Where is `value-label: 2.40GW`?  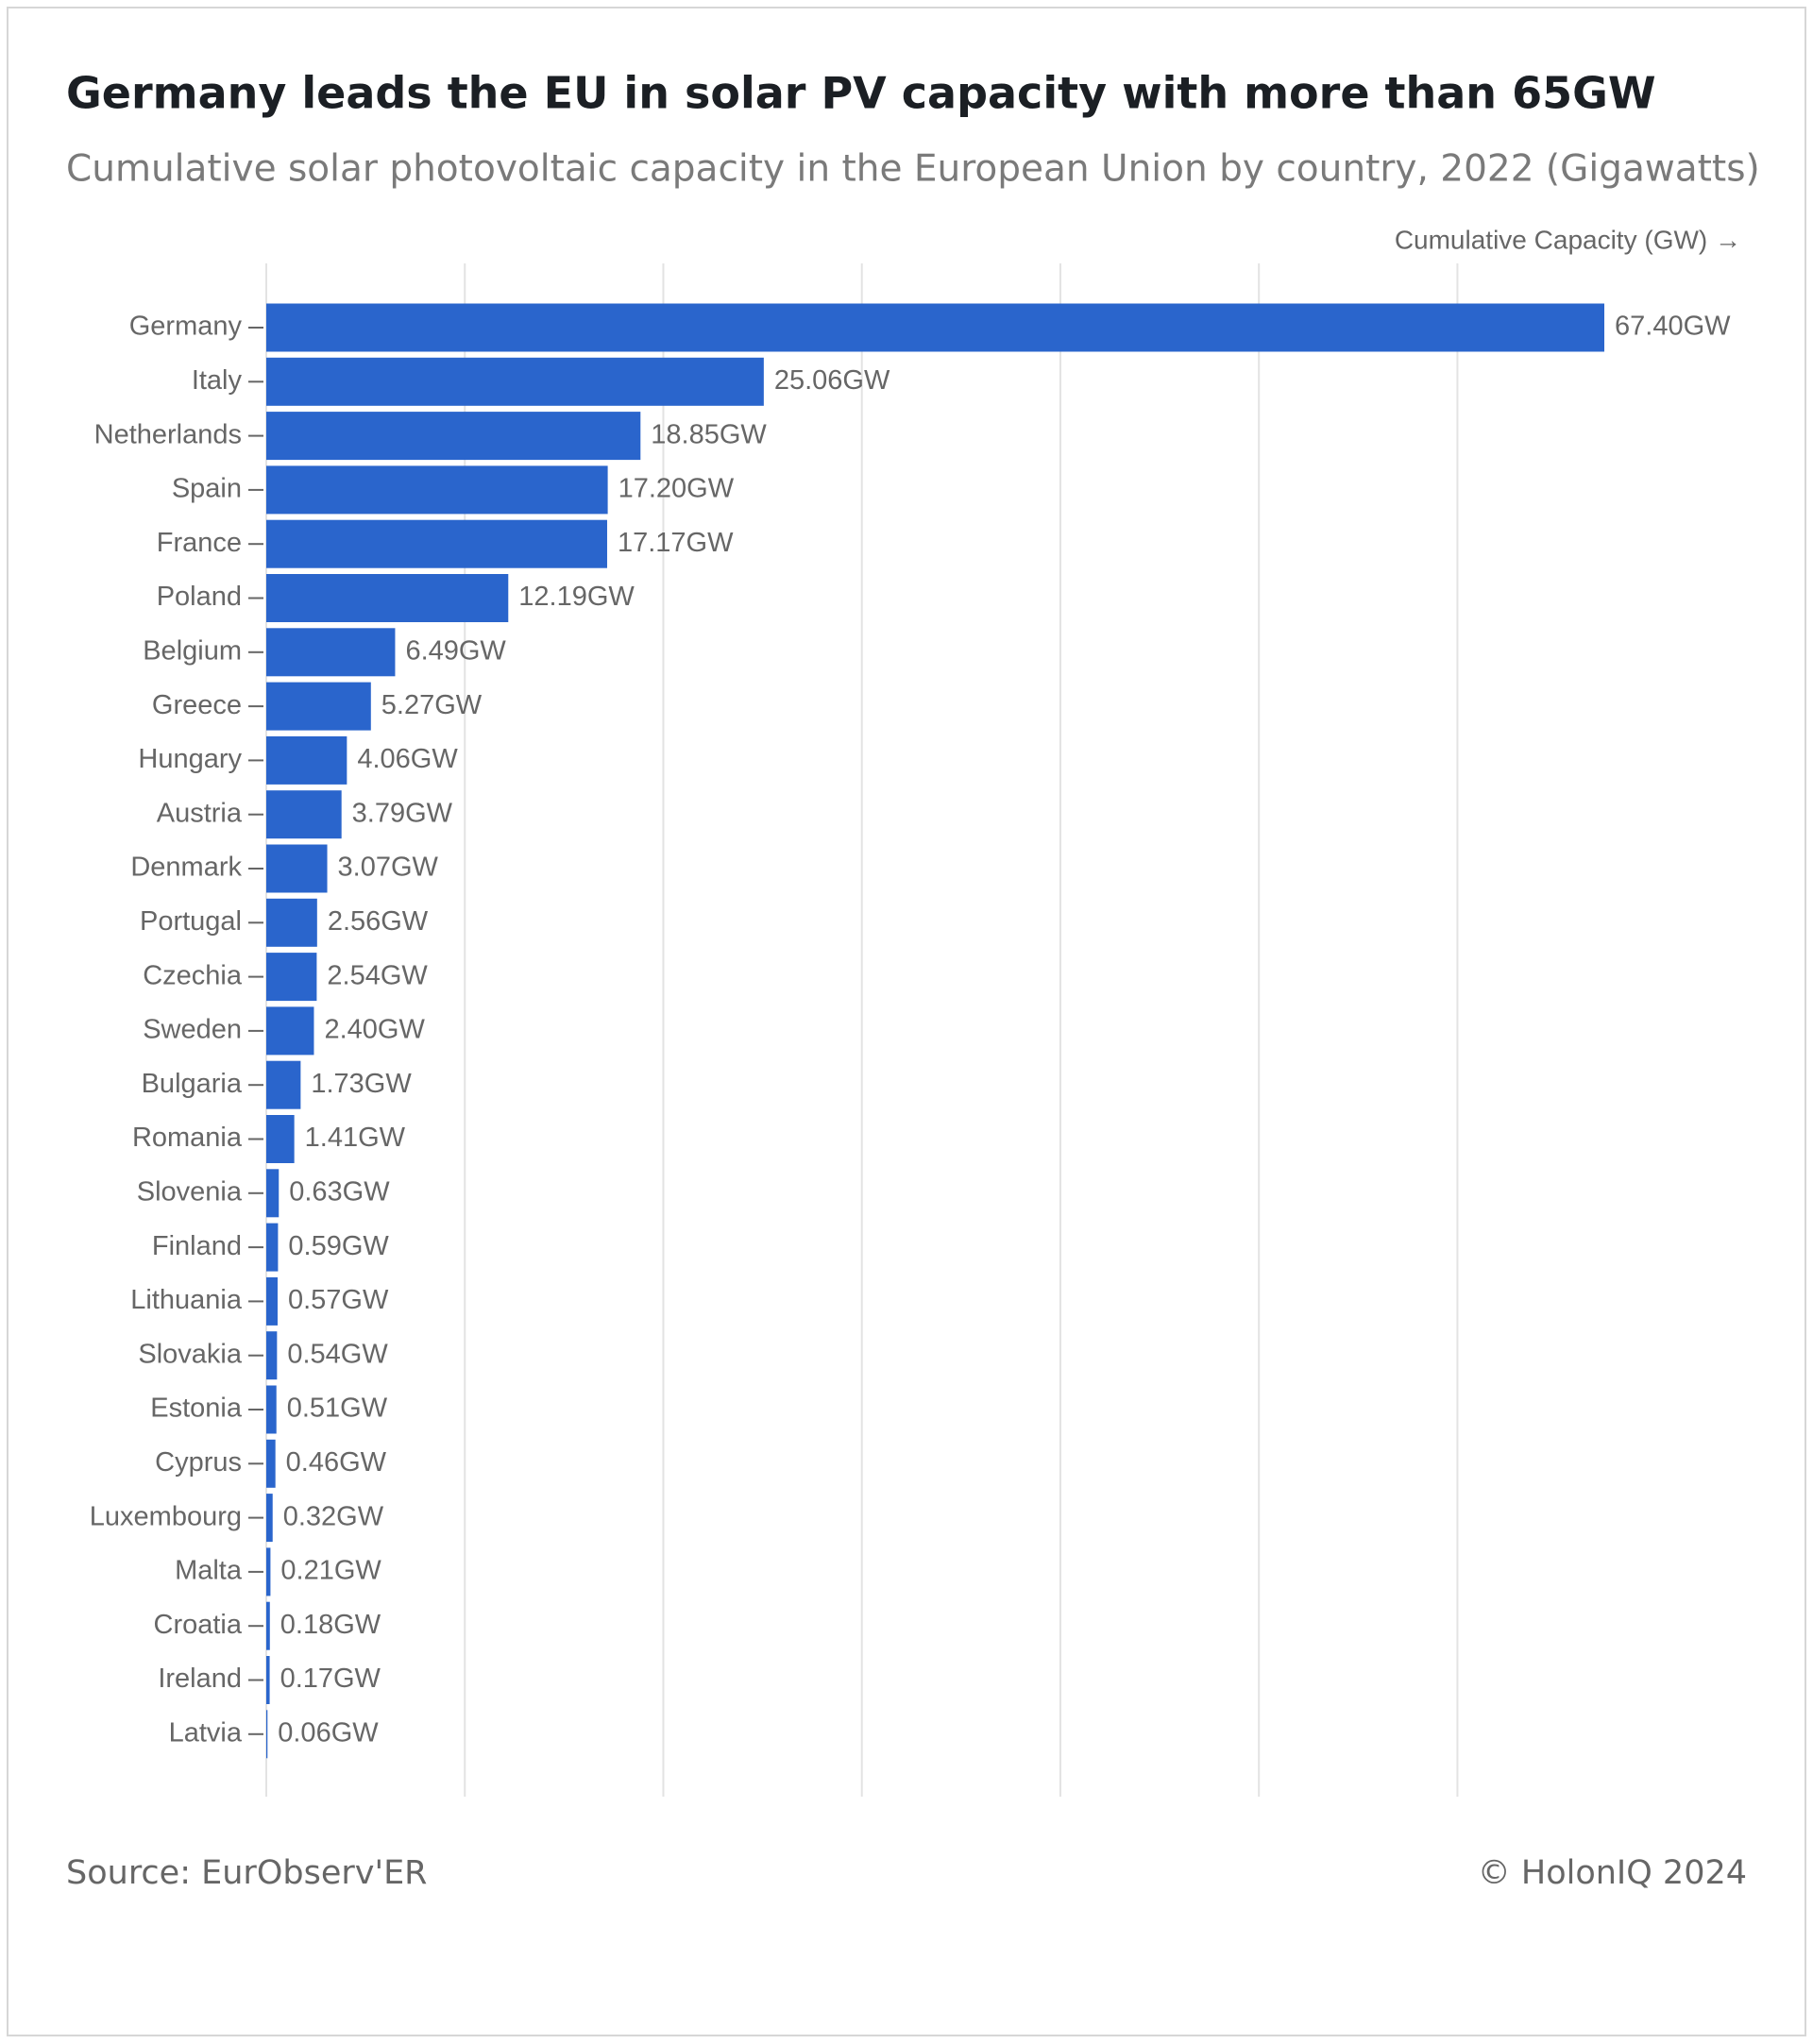
value-label: 2.40GW is located at coordinates (374, 1030).